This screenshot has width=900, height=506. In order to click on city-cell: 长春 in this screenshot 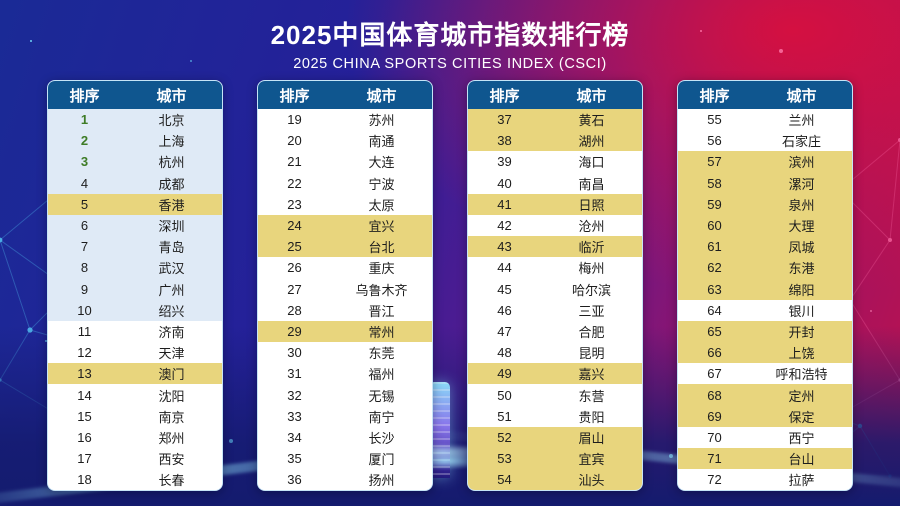, I will do `click(171, 481)`.